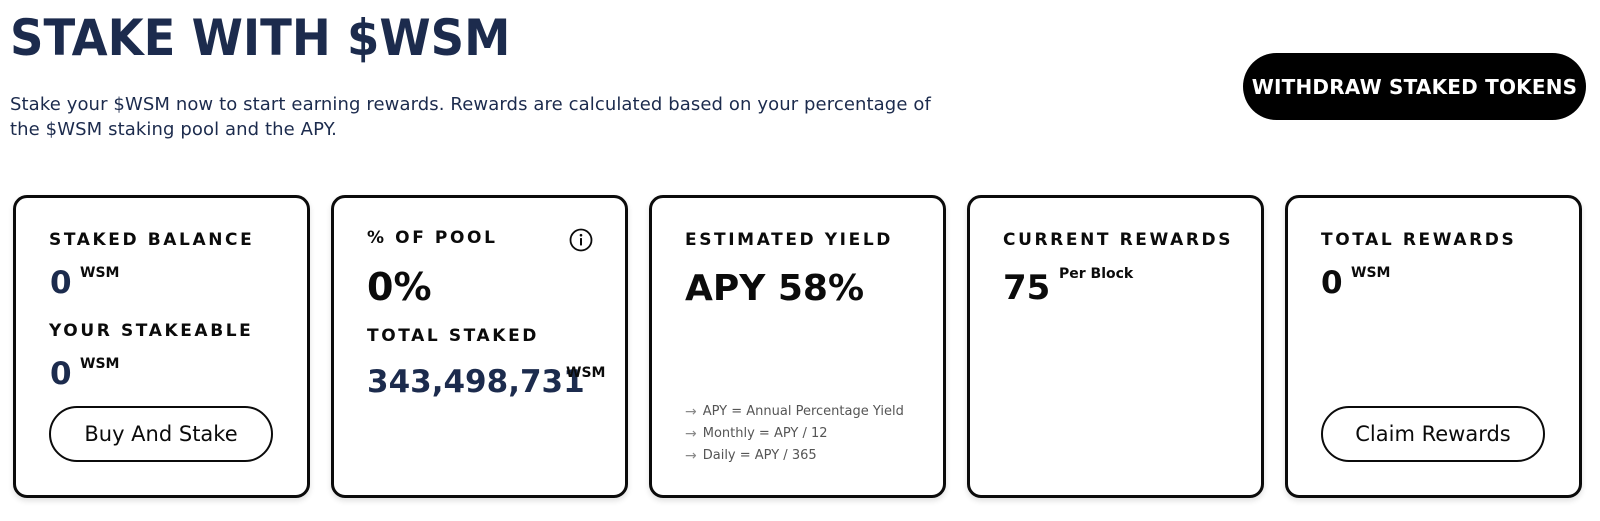 The image size is (1600, 521). What do you see at coordinates (1414, 86) in the screenshot?
I see `withdraw-staked-tokens-button: WITHDRAW STAKED TOKENS` at bounding box center [1414, 86].